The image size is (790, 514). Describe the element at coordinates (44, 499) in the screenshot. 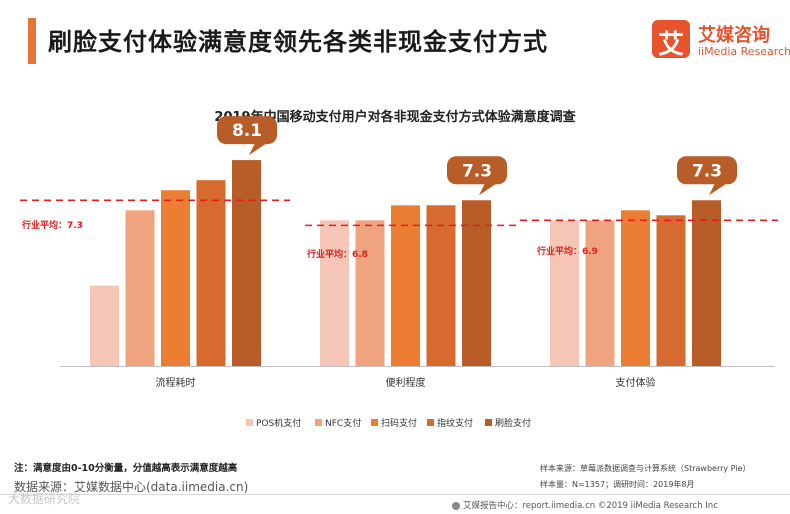

I see `watermark: 大数据研究院` at that location.